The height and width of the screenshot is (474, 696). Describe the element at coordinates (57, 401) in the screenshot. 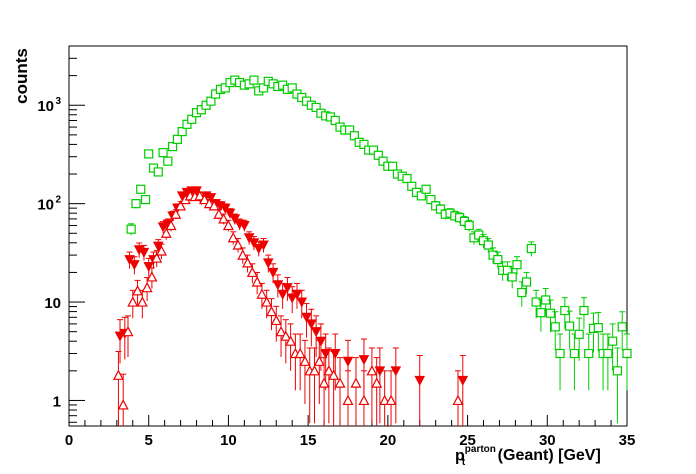

I see `y-tick-label: 1` at that location.